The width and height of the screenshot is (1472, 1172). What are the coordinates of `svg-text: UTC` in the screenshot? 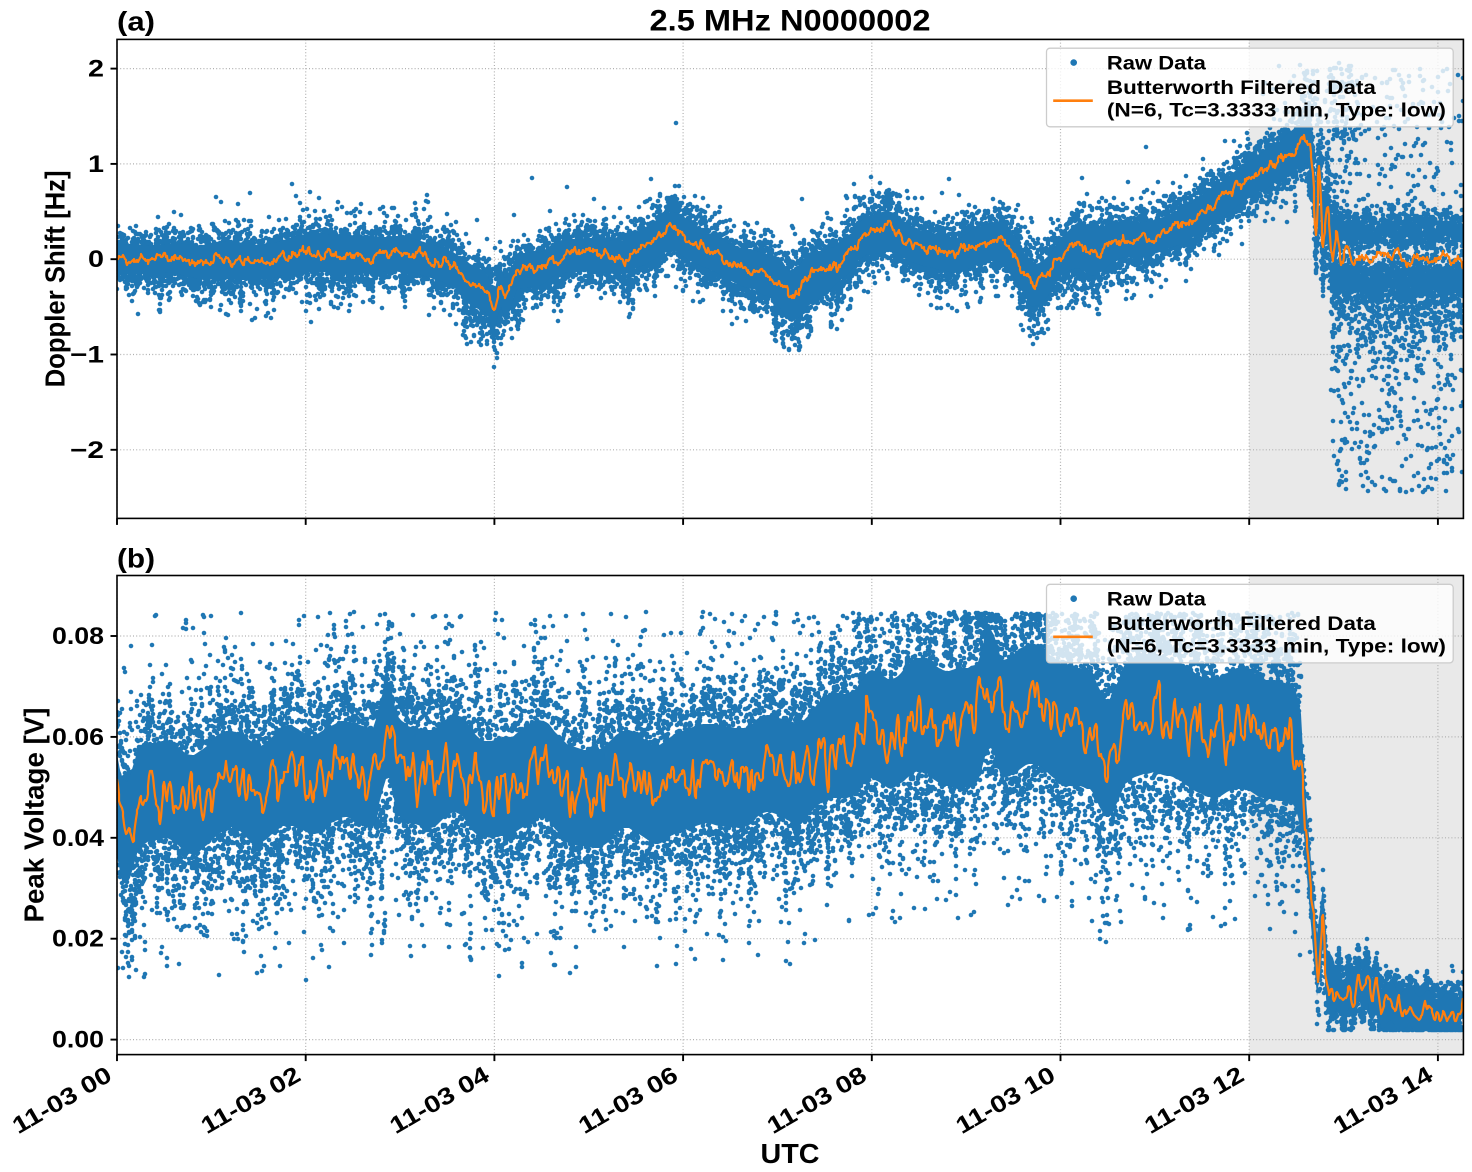 It's located at (790, 1153).